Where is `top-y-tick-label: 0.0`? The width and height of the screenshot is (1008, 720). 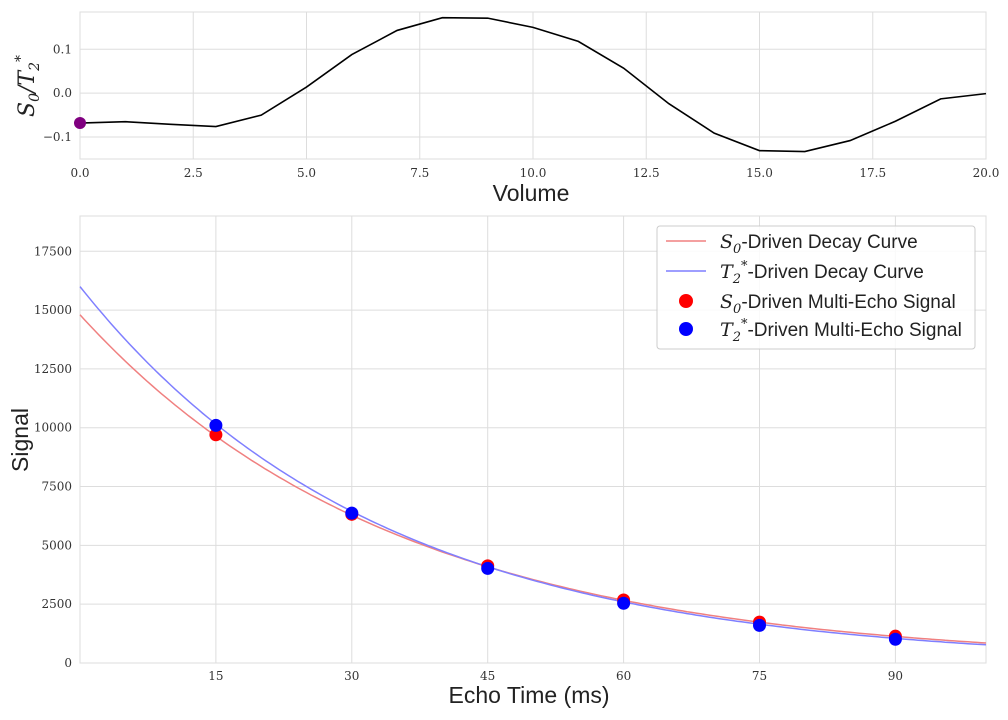 top-y-tick-label: 0.0 is located at coordinates (62, 93).